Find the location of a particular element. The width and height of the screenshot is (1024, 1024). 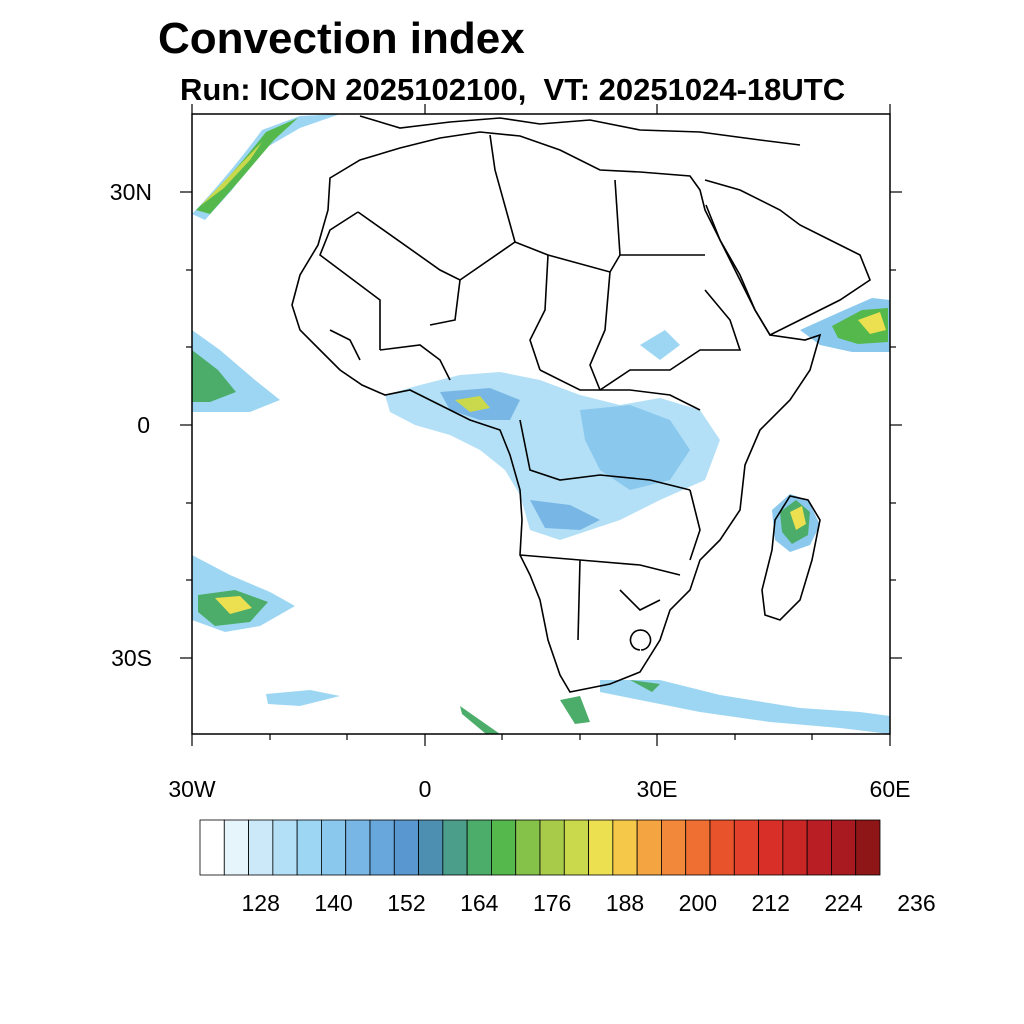

colorbar-tick-label: 152 is located at coordinates (406, 903).